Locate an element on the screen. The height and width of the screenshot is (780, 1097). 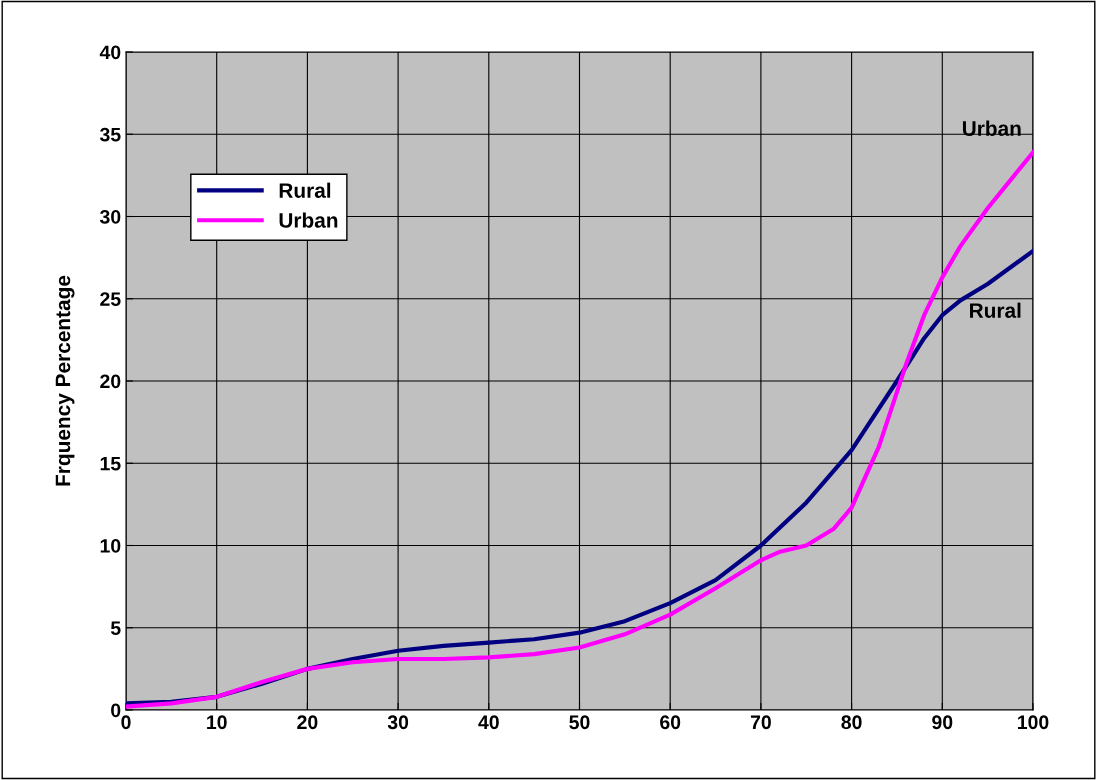
x-tick-label: 70 is located at coordinates (760, 722).